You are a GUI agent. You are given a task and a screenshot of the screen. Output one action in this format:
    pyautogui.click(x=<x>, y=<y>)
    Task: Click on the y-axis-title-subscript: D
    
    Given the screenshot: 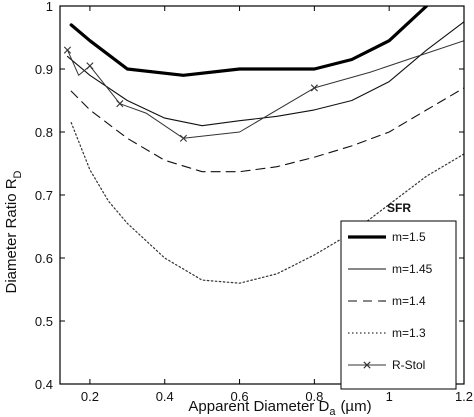 What is the action you would take?
    pyautogui.click(x=18, y=174)
    